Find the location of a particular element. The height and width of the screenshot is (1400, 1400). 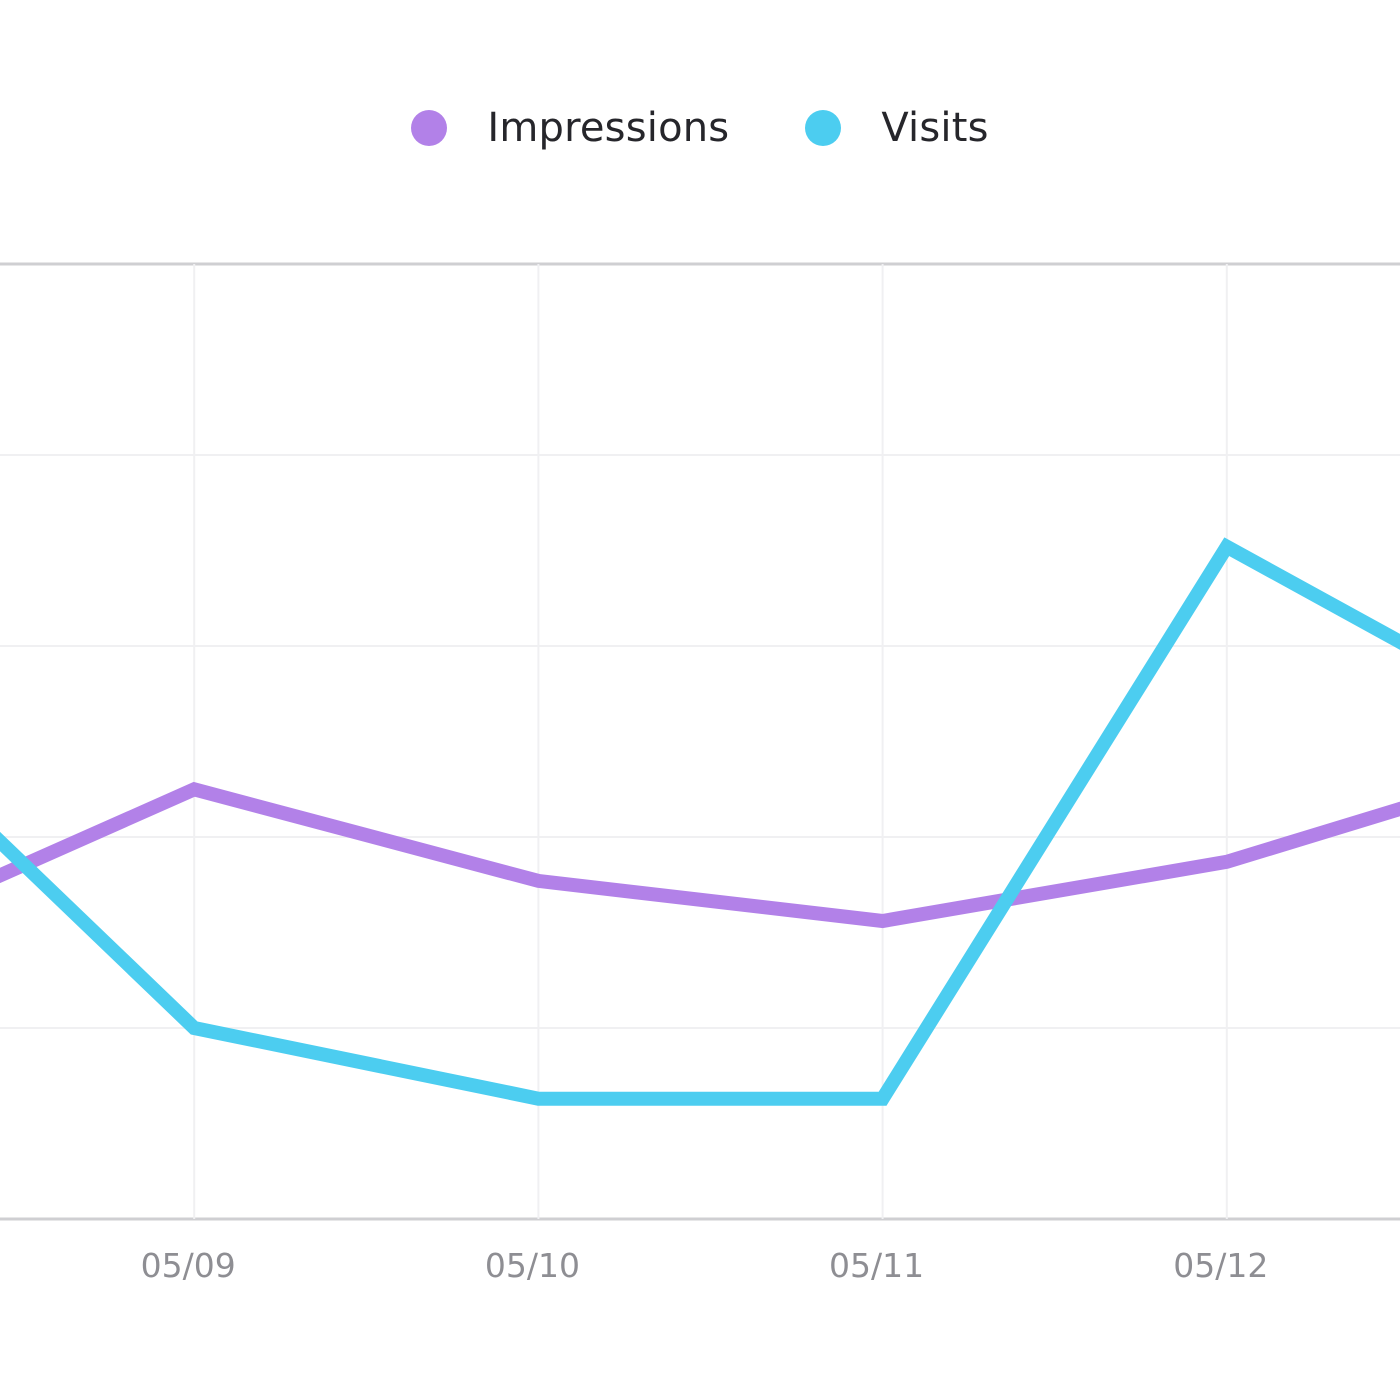

legend-item-visits: Visits is located at coordinates (896, 128).